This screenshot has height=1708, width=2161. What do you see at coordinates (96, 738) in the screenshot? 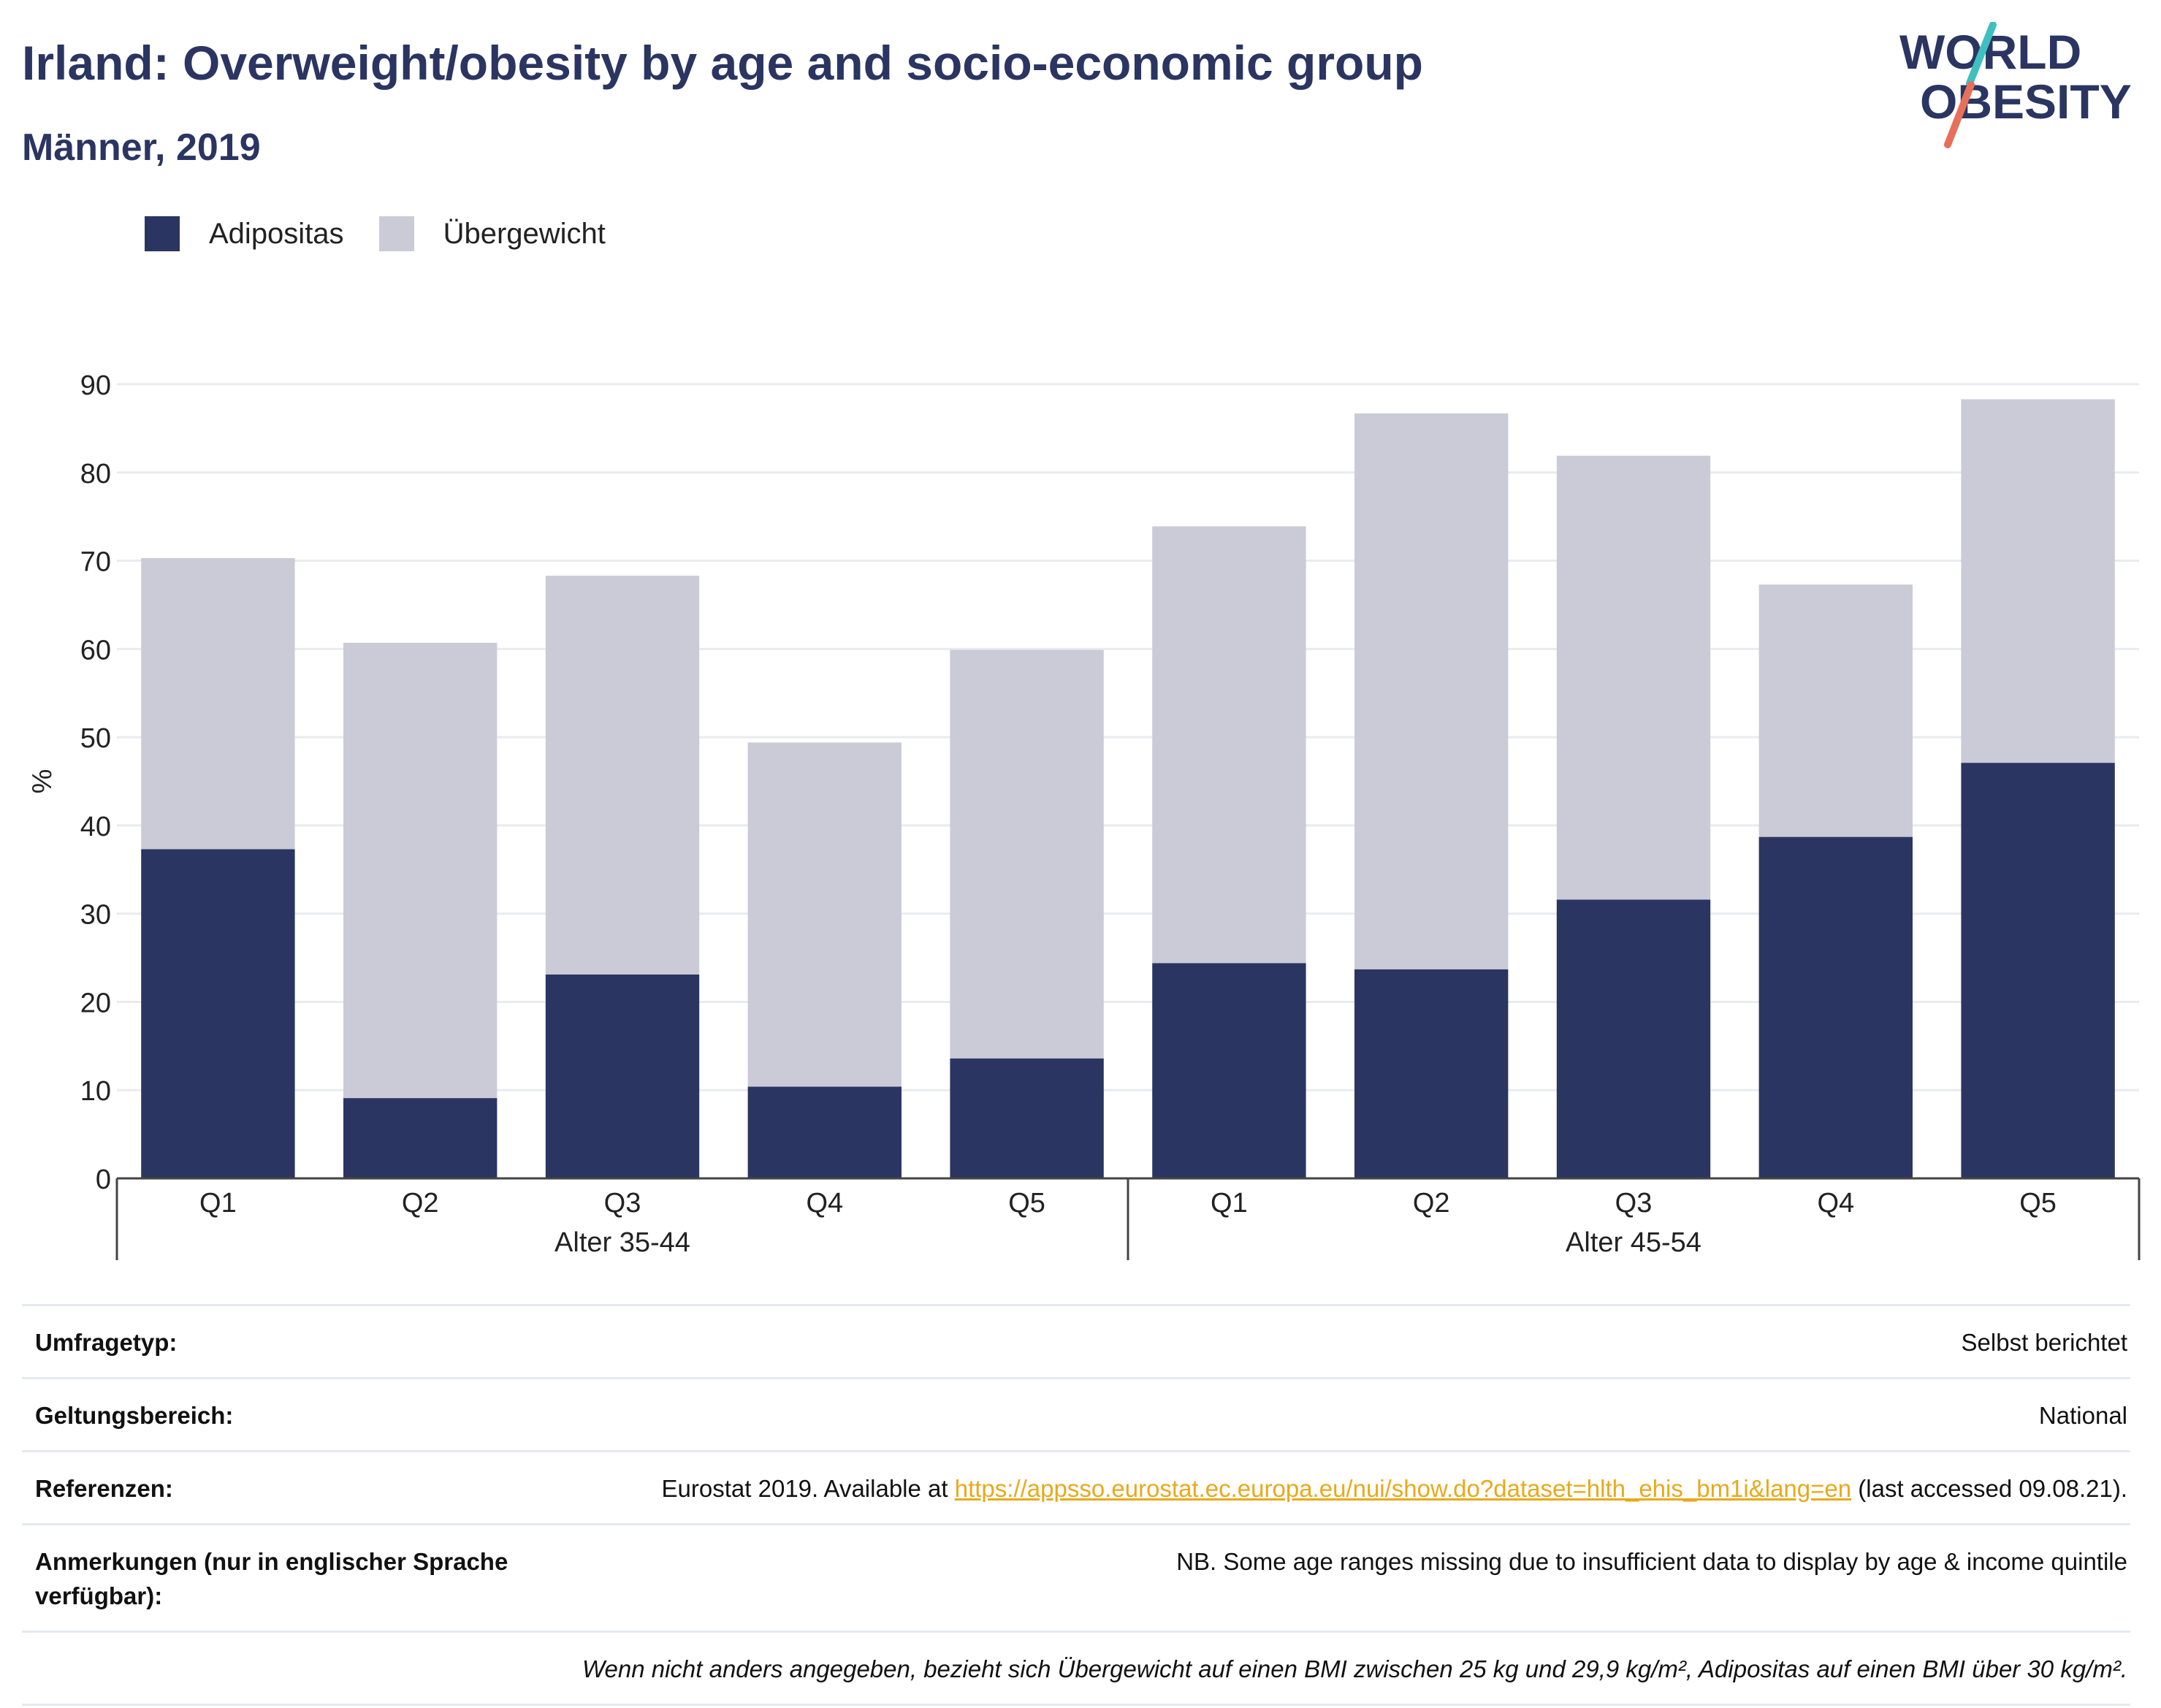
I see `y-tick-label: 50` at bounding box center [96, 738].